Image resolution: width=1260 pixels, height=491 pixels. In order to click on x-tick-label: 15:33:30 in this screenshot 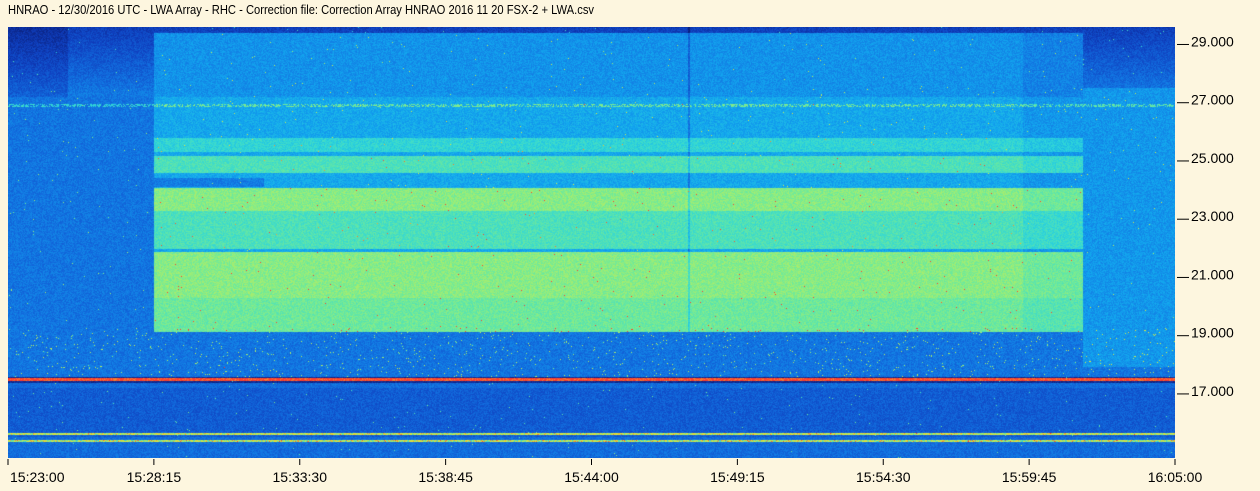, I will do `click(300, 477)`.